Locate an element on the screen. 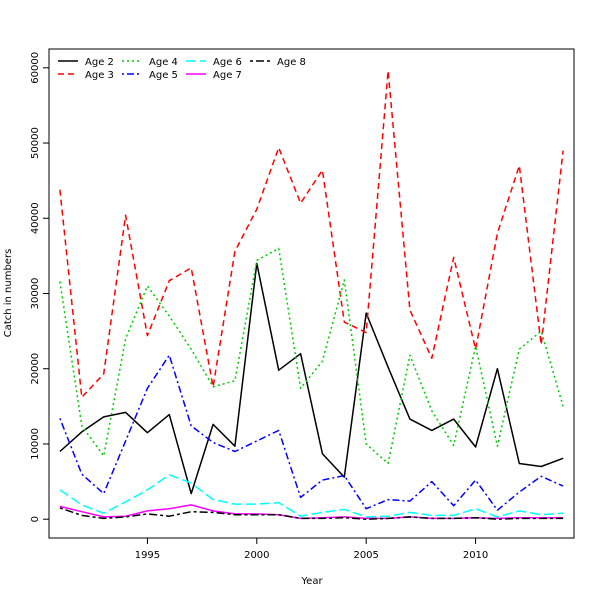  legend-label: Age 8 is located at coordinates (291, 62).